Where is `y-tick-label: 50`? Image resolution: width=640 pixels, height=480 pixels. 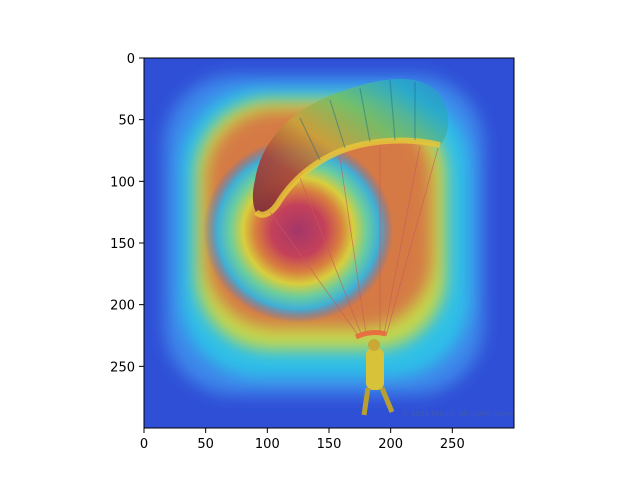 y-tick-label: 50 is located at coordinates (126, 121).